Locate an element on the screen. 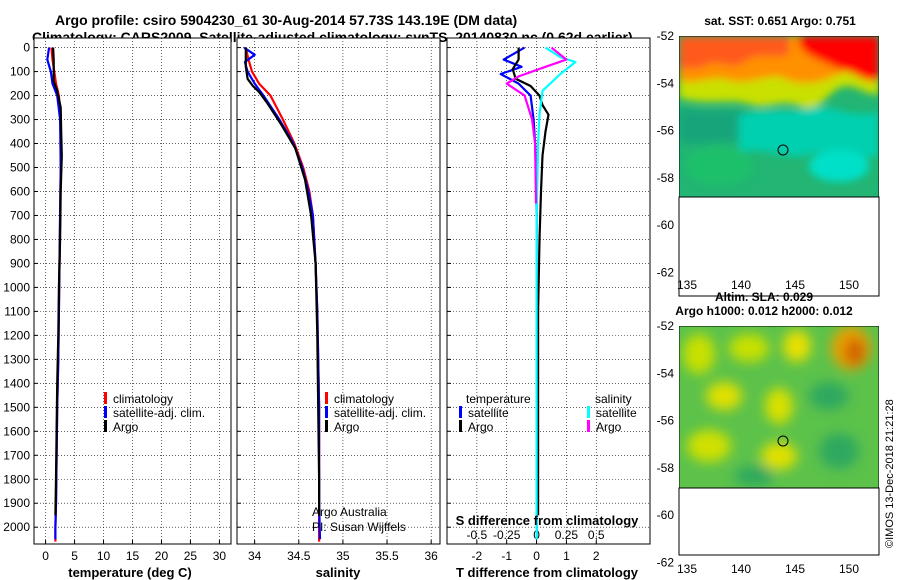 Image resolution: width=900 pixels, height=580 pixels. sst-map-title: sat. SST: 0.651 Argo: 0.751 is located at coordinates (780, 21).